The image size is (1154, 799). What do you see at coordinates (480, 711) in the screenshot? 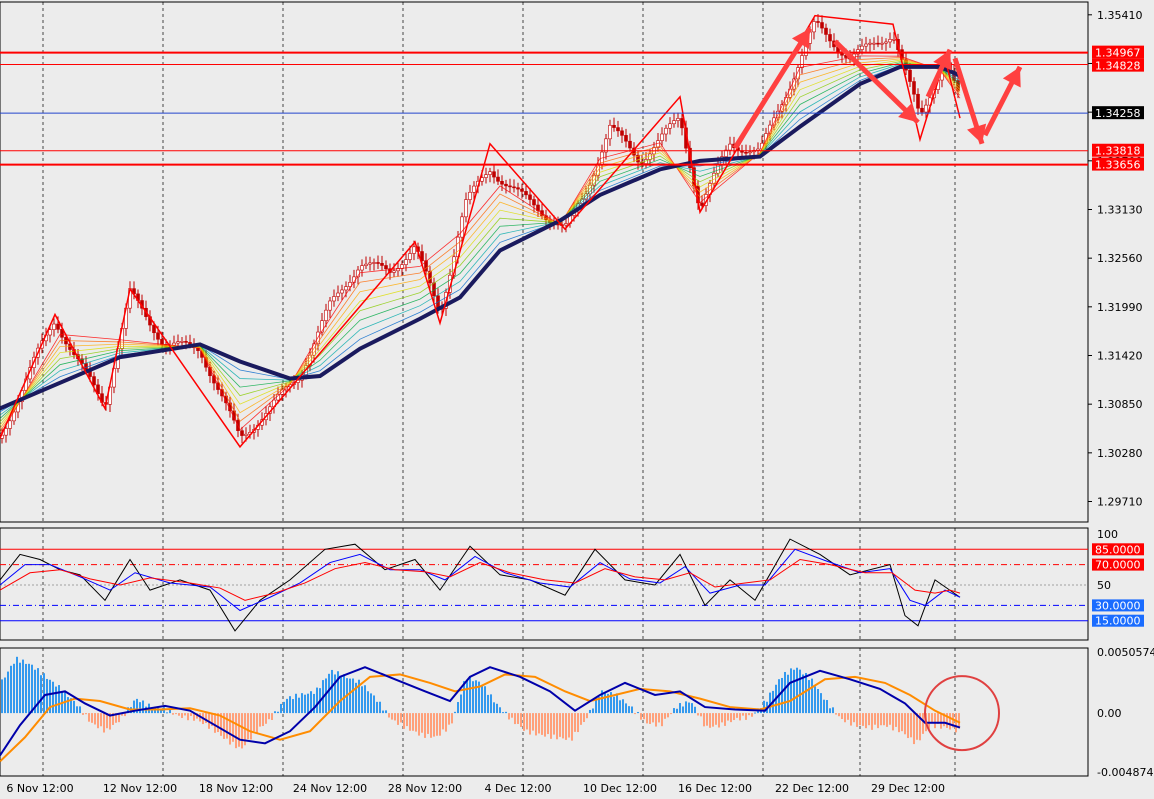
I see `macd-line` at bounding box center [480, 711].